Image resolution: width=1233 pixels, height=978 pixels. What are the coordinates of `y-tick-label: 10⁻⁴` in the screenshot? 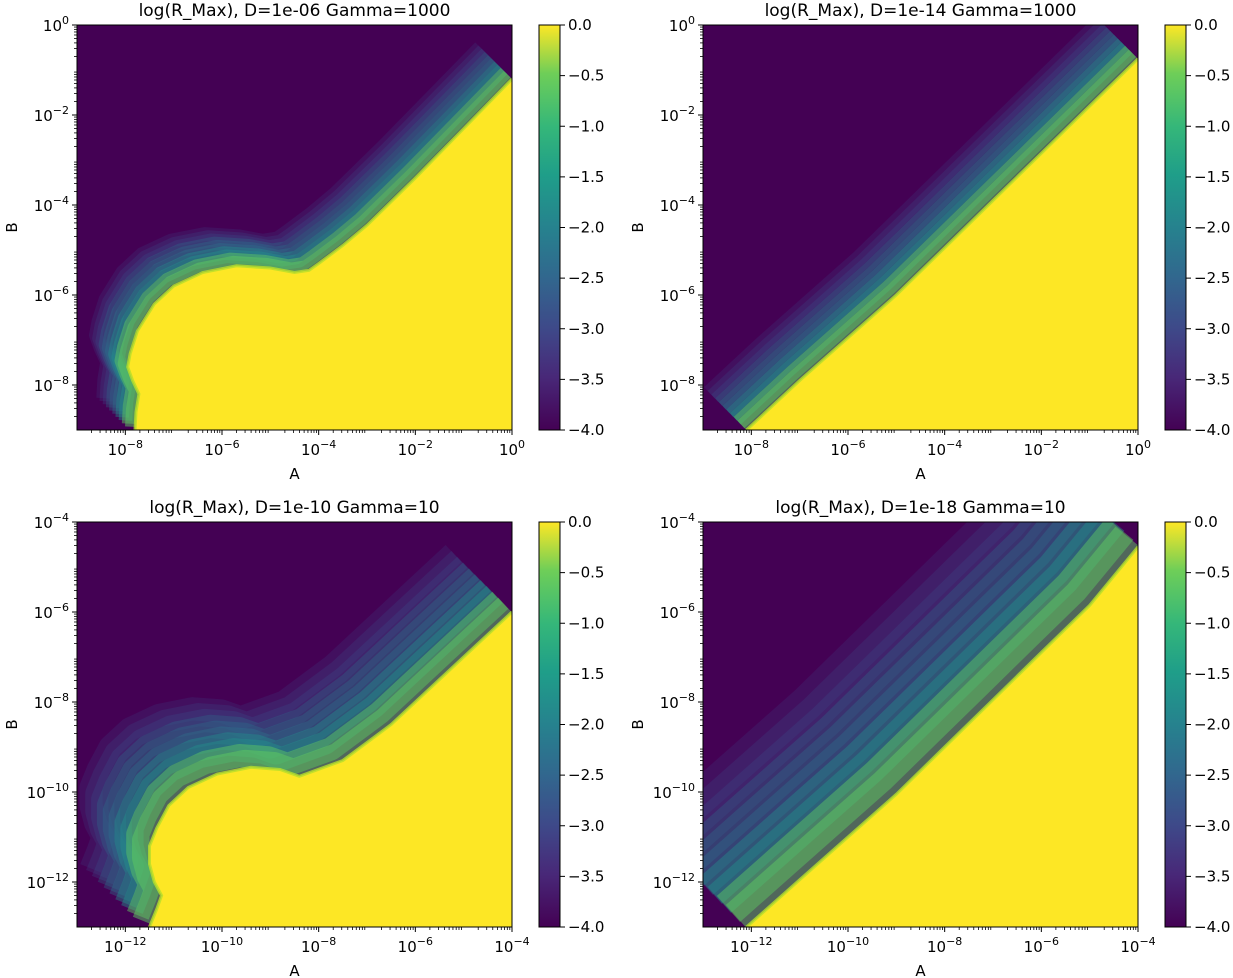 It's located at (677, 204).